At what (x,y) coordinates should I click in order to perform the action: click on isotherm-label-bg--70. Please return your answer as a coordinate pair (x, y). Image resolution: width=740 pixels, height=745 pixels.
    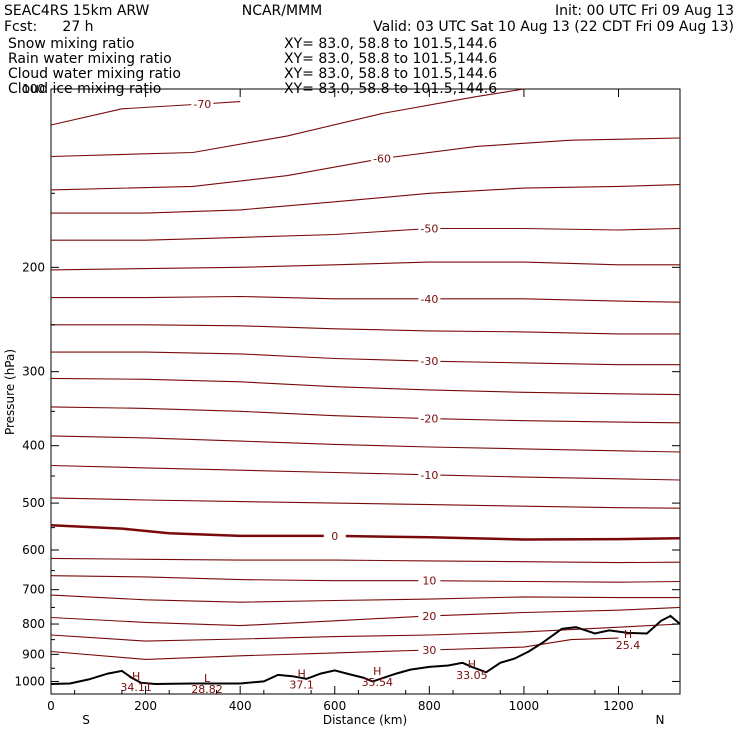
    Looking at the image, I should click on (202, 103).